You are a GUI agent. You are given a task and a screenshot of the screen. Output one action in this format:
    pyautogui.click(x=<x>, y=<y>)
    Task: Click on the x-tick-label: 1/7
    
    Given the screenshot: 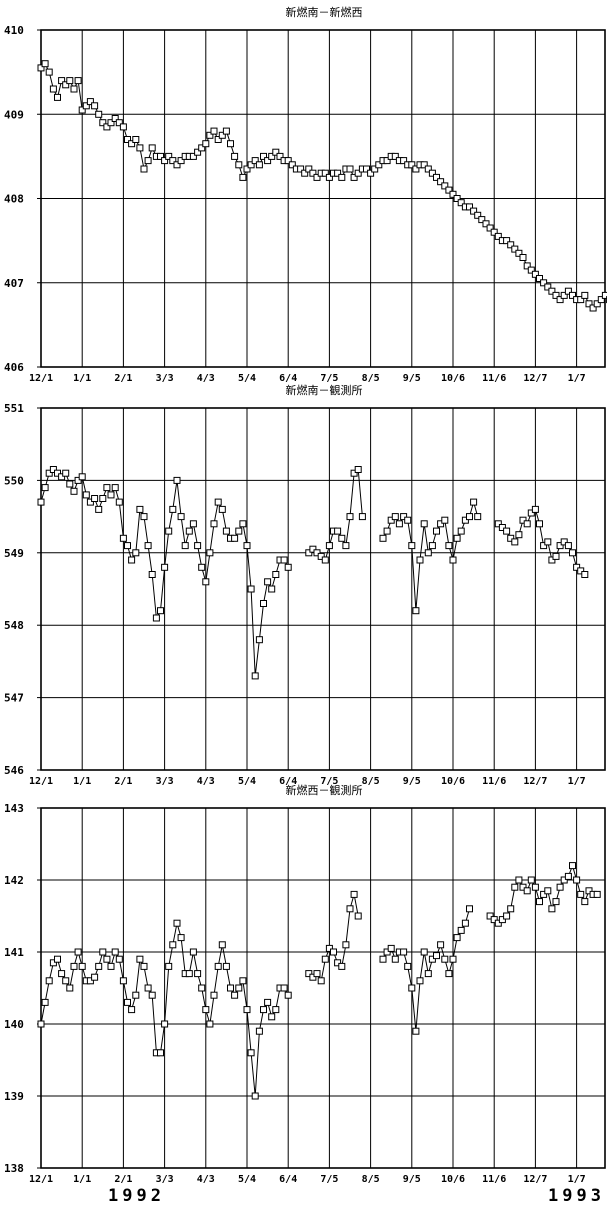 What is the action you would take?
    pyautogui.click(x=577, y=781)
    